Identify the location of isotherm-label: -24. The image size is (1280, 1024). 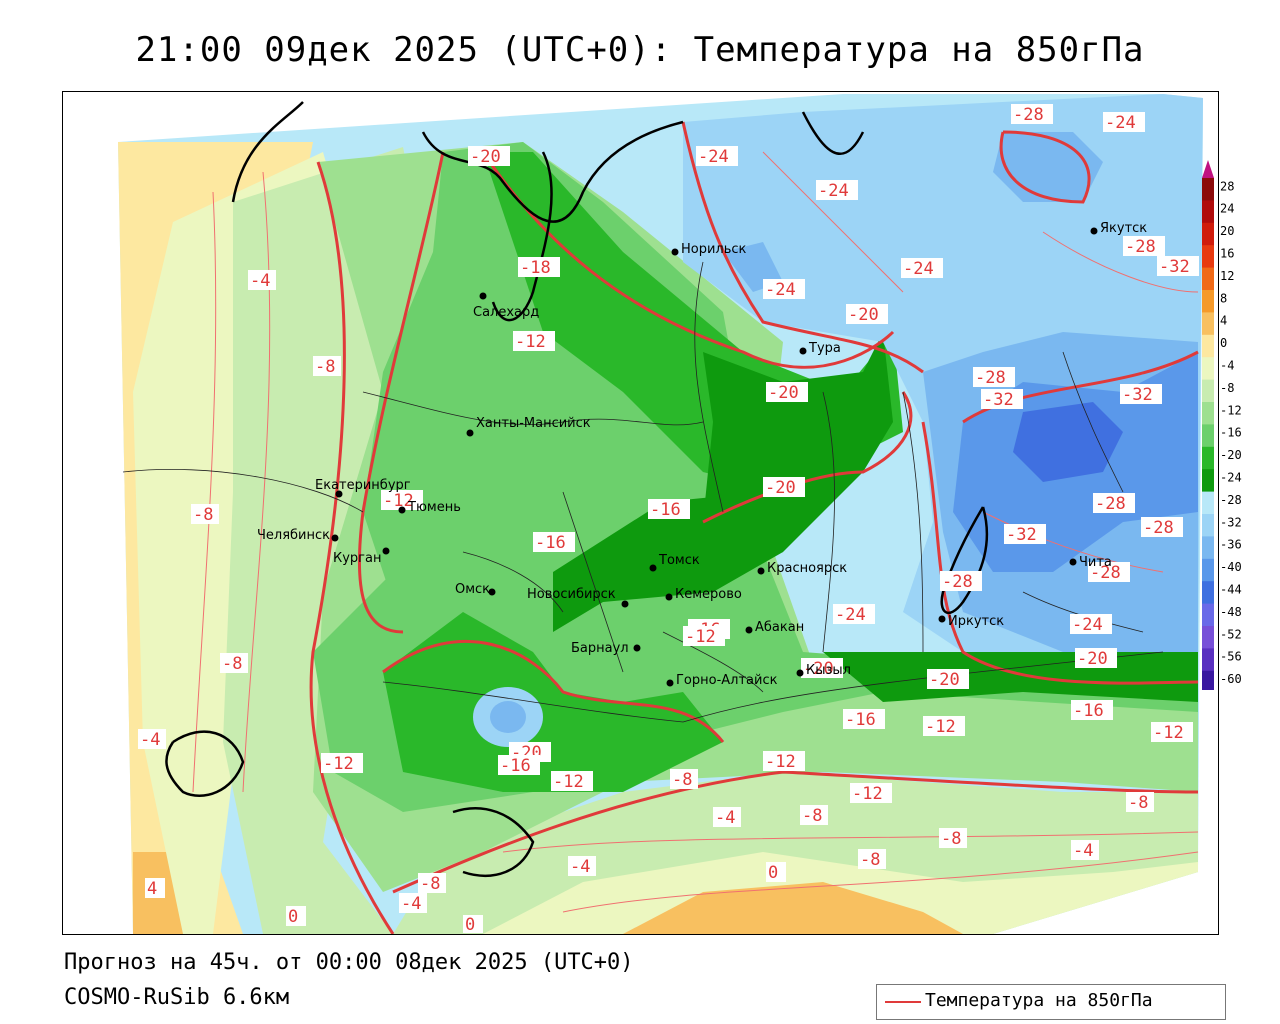
(854, 614).